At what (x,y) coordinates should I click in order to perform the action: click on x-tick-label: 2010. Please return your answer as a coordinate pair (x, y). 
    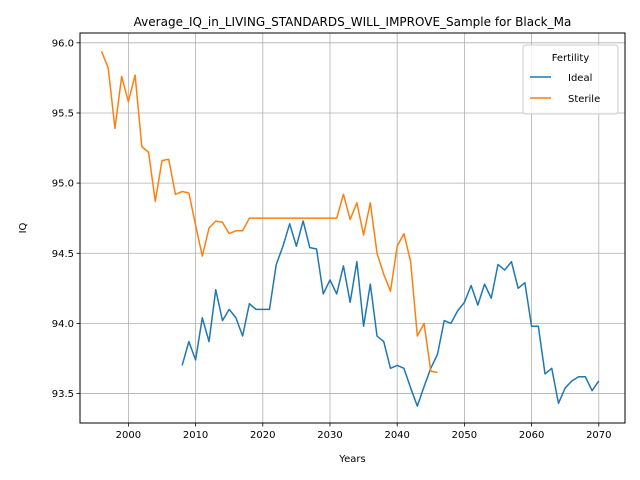
    Looking at the image, I should click on (195, 435).